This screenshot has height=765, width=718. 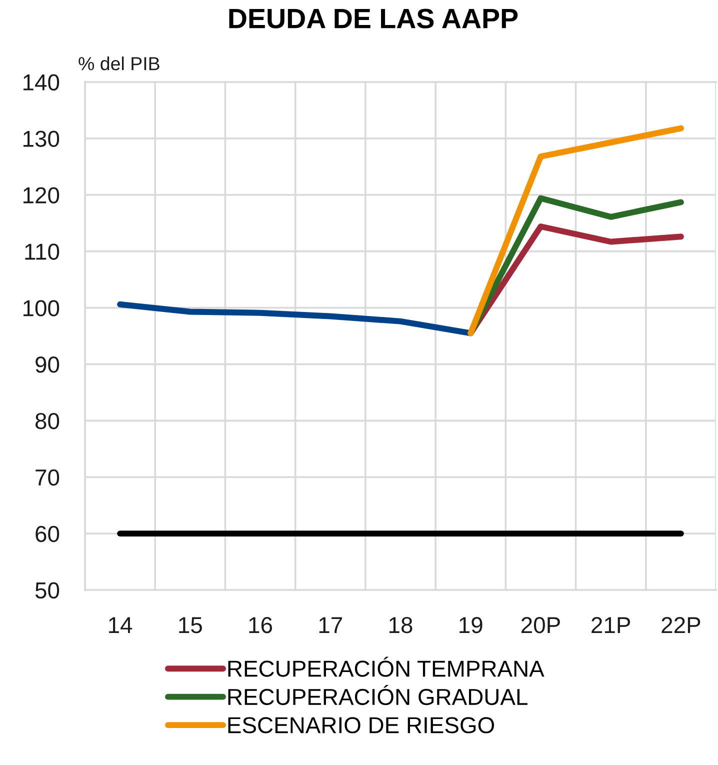 I want to click on y-tick-label: 90, so click(x=48, y=364).